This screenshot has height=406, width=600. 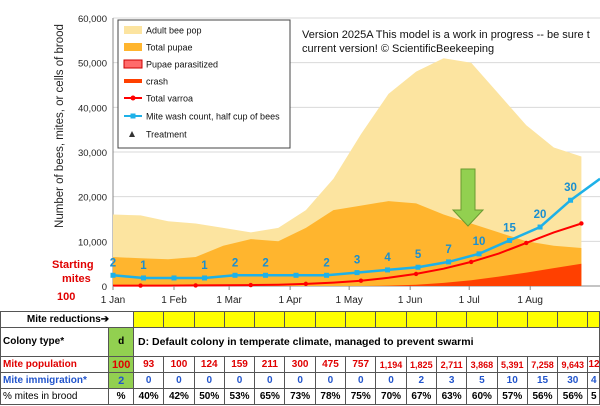 What do you see at coordinates (361, 396) in the screenshot?
I see `pct-brood-cell: 75%` at bounding box center [361, 396].